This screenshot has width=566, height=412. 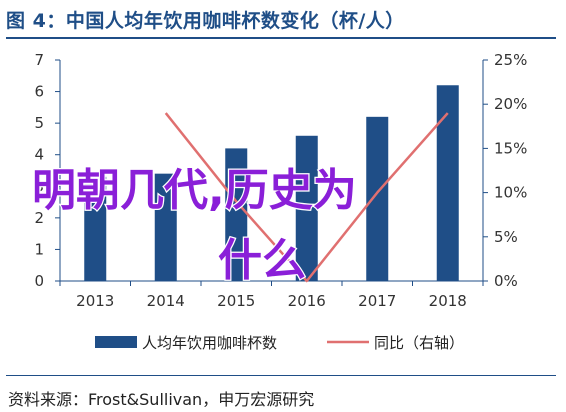 What do you see at coordinates (419, 343) in the screenshot?
I see `legend-line-label: 同比（右轴）` at bounding box center [419, 343].